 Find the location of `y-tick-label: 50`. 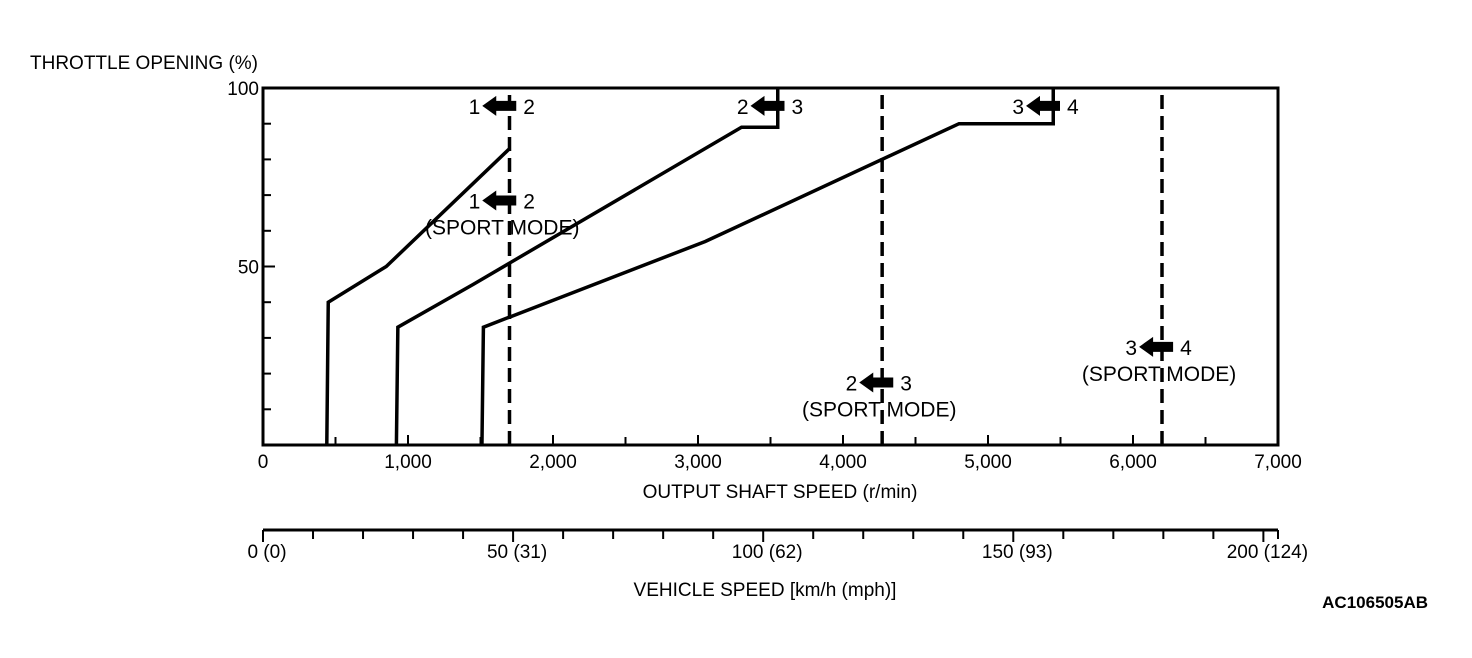

y-tick-label: 50 is located at coordinates (248, 268).